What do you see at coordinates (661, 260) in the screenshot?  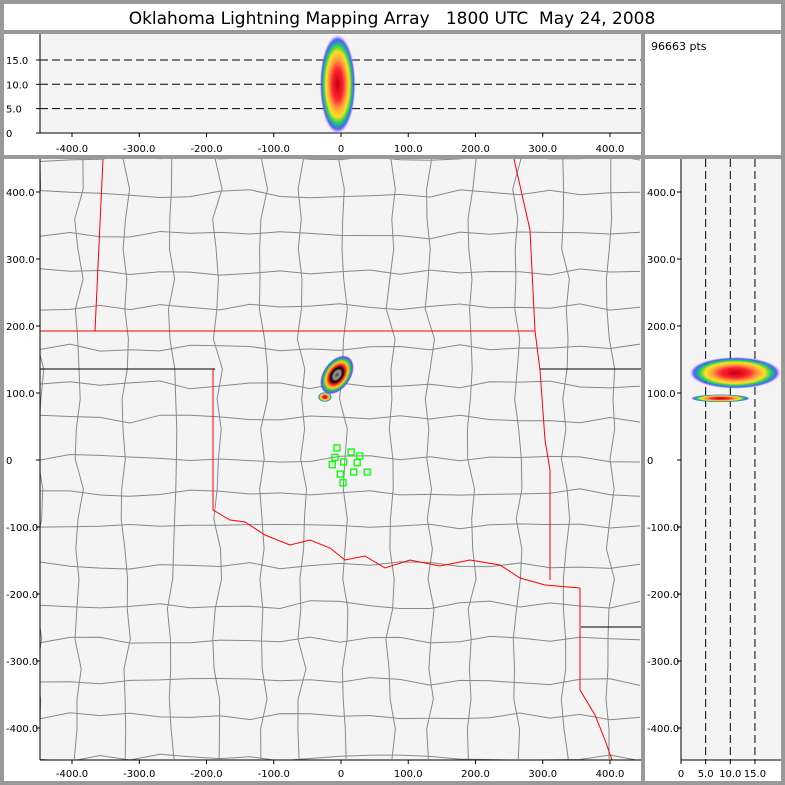 I see `right-y-tick-label: 300.0` at bounding box center [661, 260].